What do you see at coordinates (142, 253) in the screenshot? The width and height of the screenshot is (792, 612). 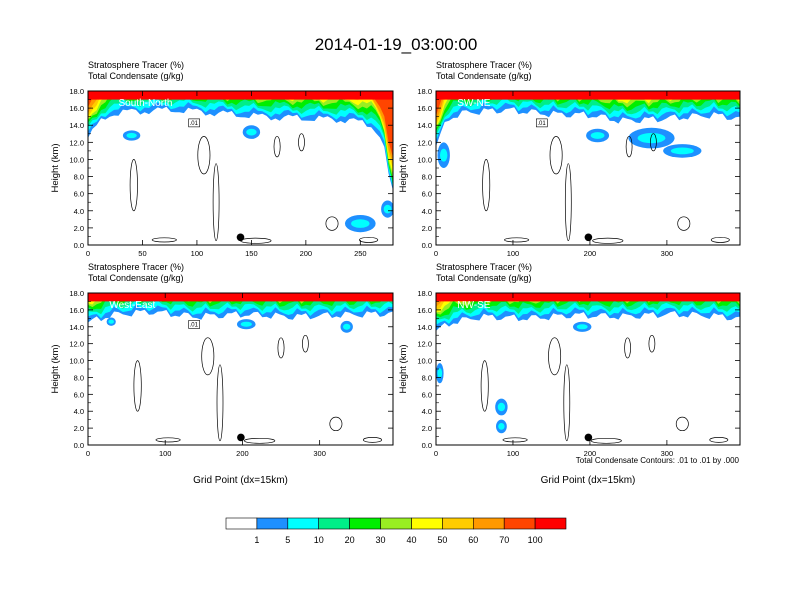 I see `x-tick-label: 50` at bounding box center [142, 253].